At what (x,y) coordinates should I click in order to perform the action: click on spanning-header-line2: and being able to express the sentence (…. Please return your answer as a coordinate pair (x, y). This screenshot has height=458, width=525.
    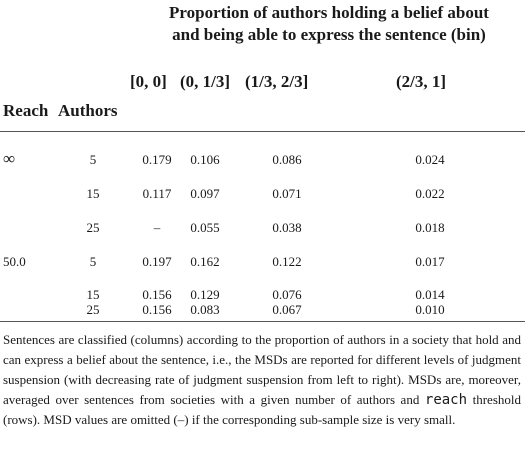
    Looking at the image, I should click on (329, 34).